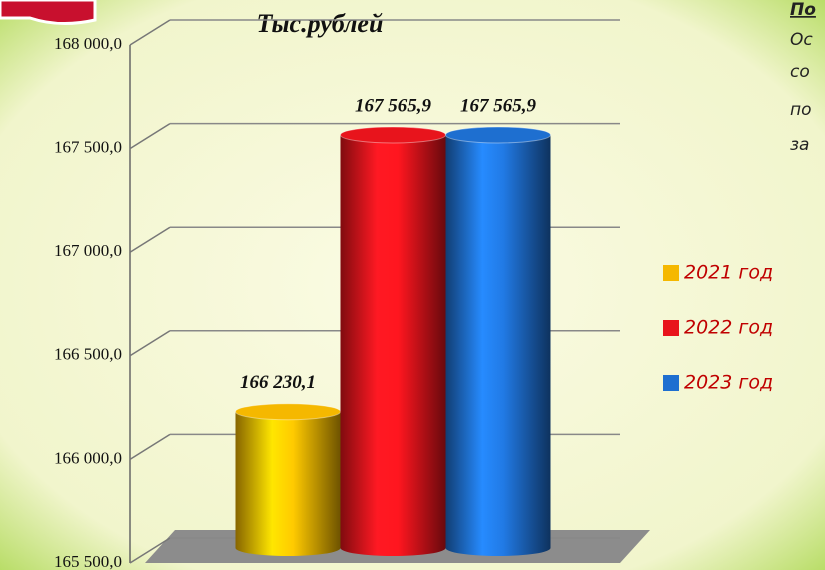 This screenshot has width=825, height=570. What do you see at coordinates (728, 328) in the screenshot?
I see `legend-label: 2022 год` at bounding box center [728, 328].